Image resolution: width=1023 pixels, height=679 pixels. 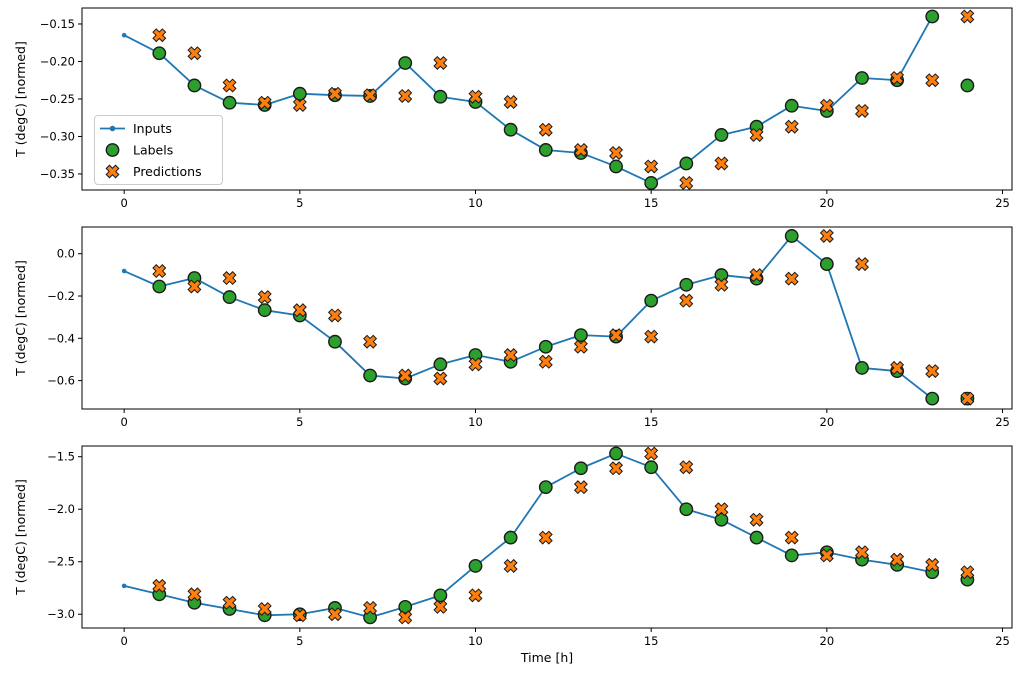 I want to click on x-tick-label: 20, so click(x=827, y=203).